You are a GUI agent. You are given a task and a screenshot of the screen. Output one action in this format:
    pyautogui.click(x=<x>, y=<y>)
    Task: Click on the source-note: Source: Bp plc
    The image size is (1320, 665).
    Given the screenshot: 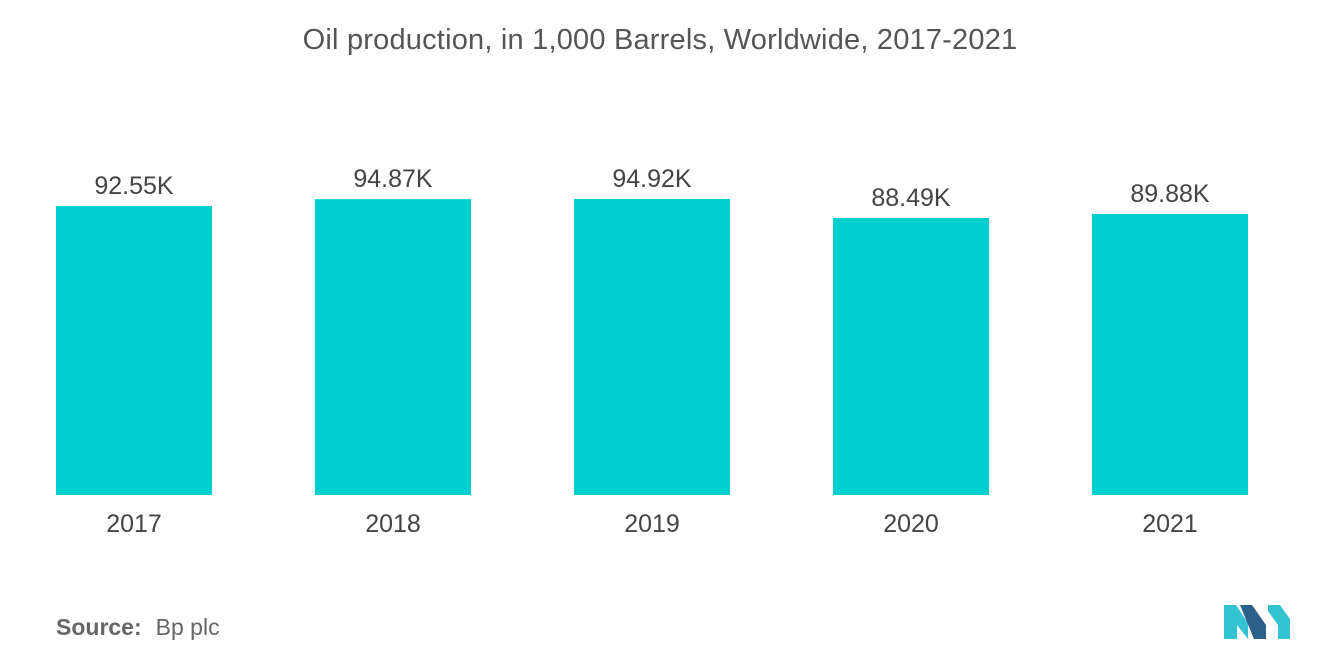 What is the action you would take?
    pyautogui.click(x=138, y=627)
    